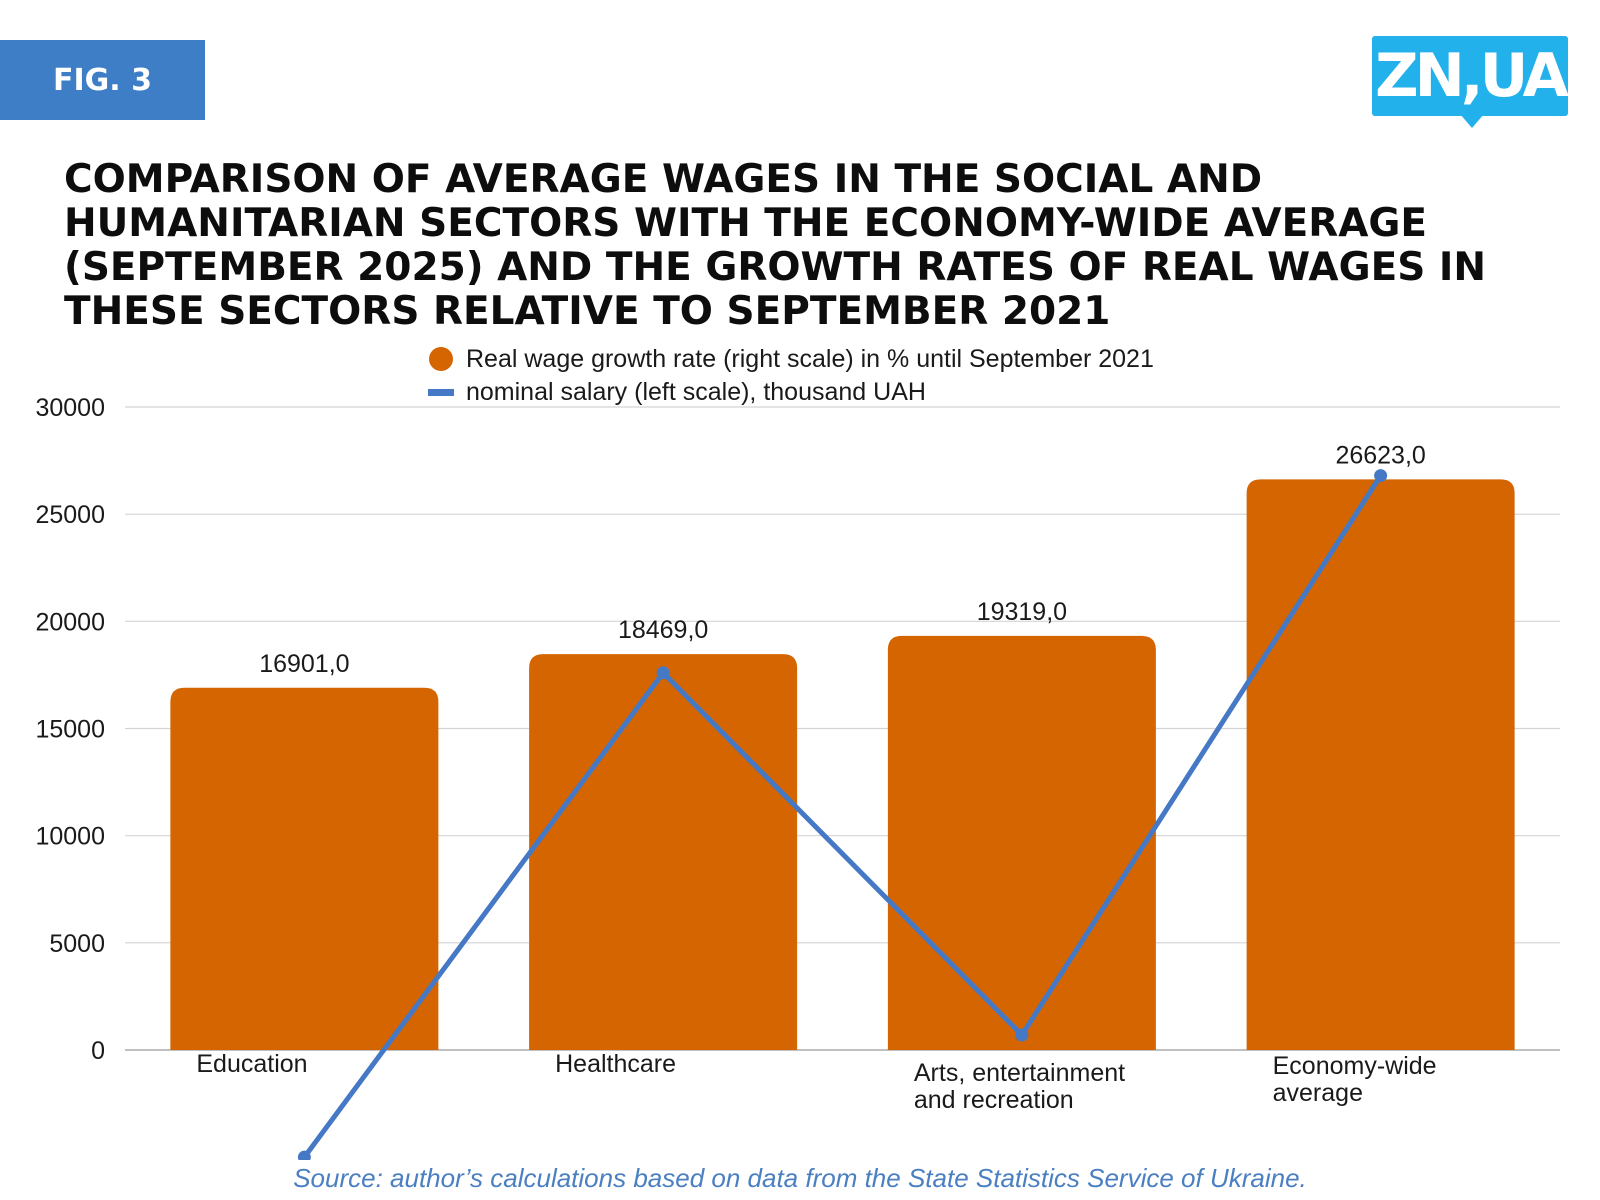 Image resolution: width=1600 pixels, height=1200 pixels. Describe the element at coordinates (251, 1064) in the screenshot. I see `category-label: Education` at that location.